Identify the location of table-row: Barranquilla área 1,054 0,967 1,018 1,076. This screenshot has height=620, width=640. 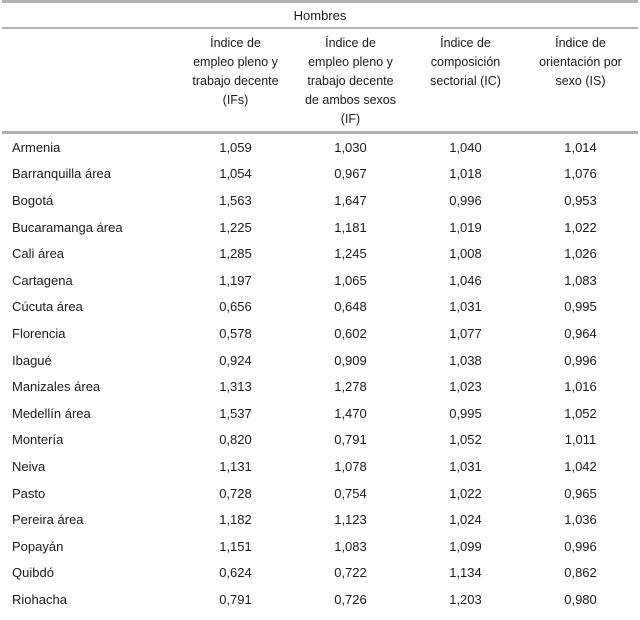
(320, 174).